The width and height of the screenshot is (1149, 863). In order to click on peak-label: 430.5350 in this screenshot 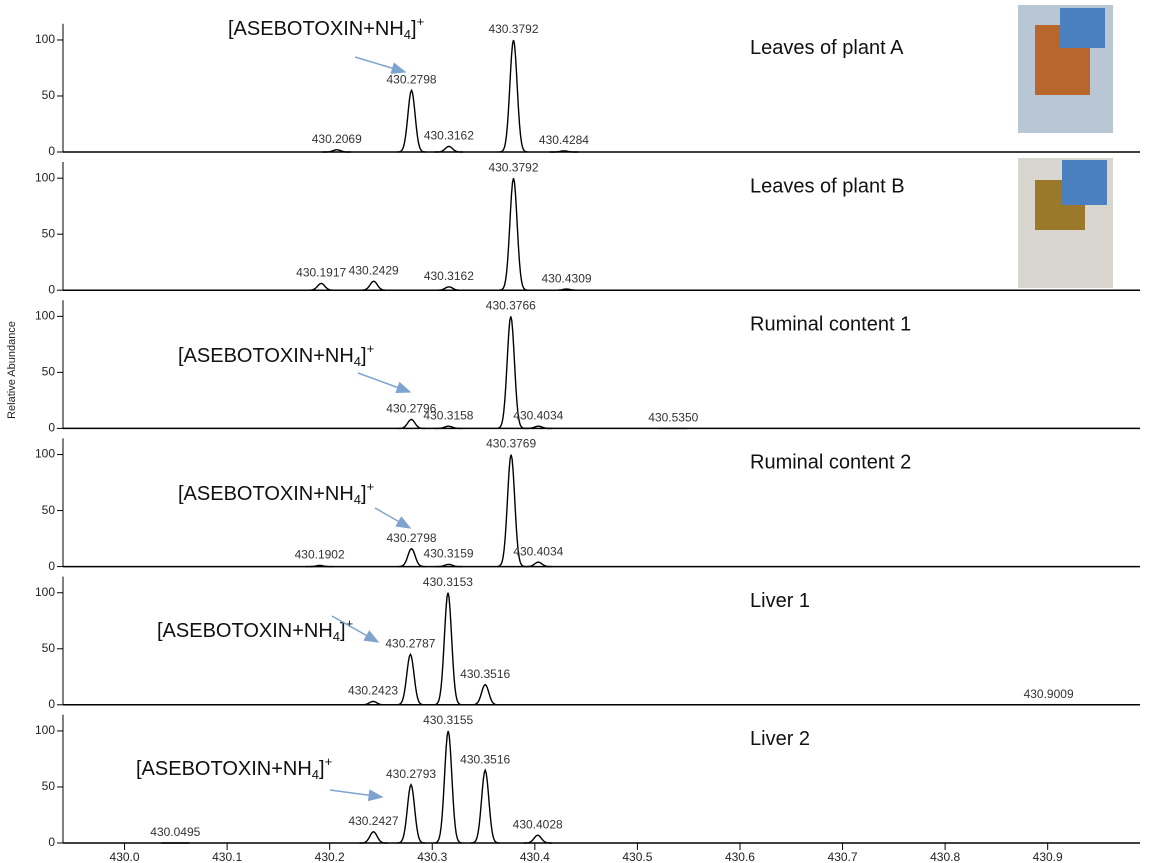, I will do `click(673, 418)`.